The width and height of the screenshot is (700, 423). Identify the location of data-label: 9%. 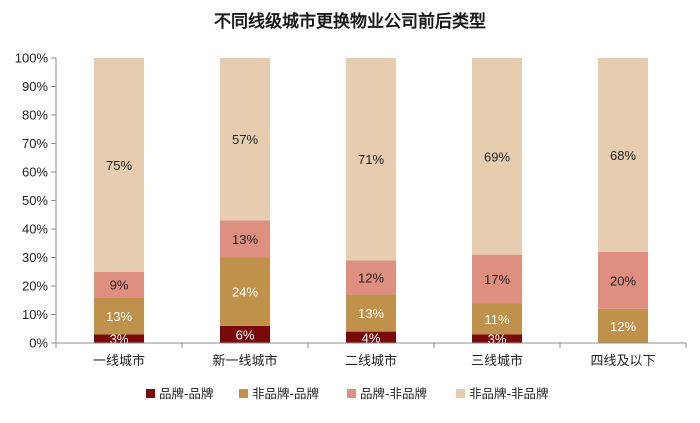
(119, 285).